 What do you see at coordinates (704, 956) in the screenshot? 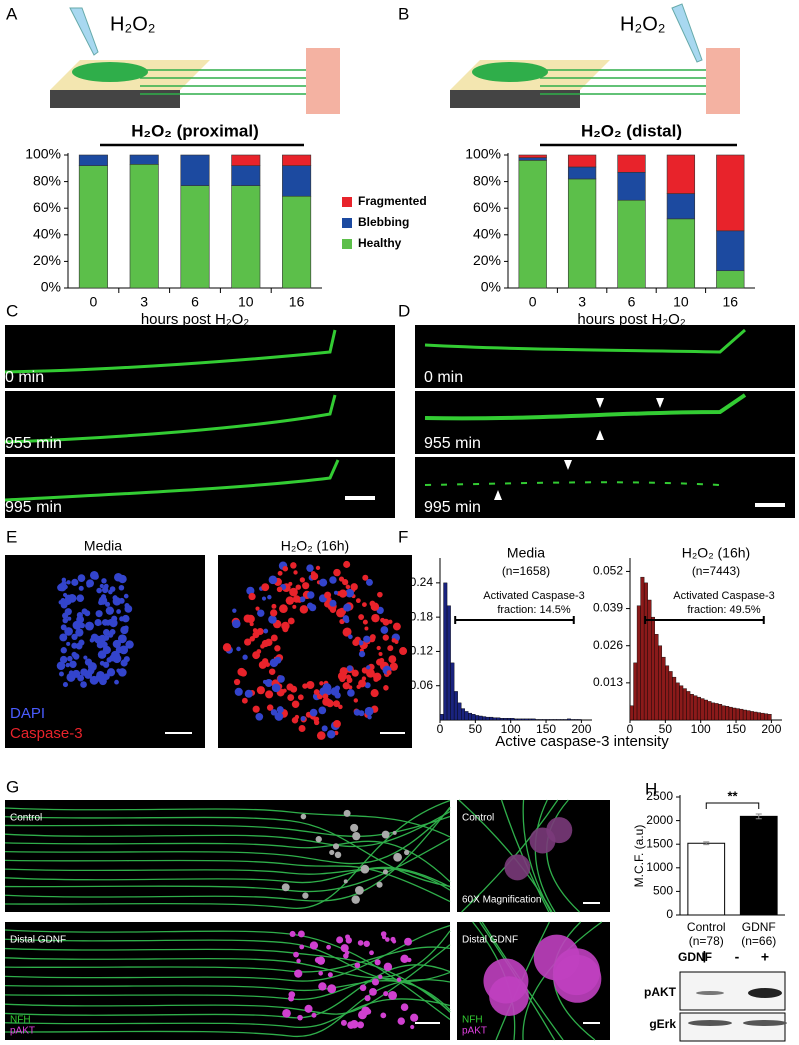
I see `panel-letter: I` at bounding box center [704, 956].